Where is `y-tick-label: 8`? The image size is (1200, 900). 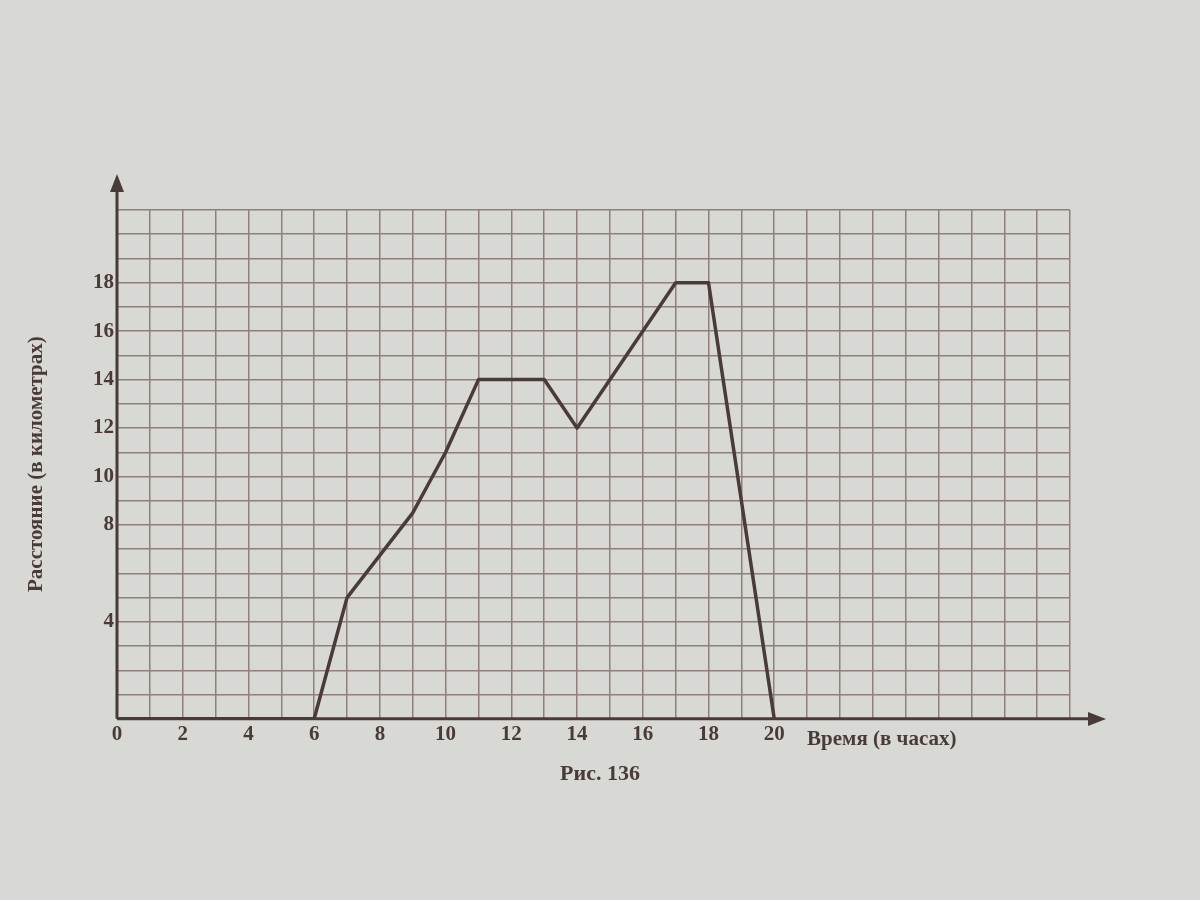
y-tick-label: 8 is located at coordinates (108, 523).